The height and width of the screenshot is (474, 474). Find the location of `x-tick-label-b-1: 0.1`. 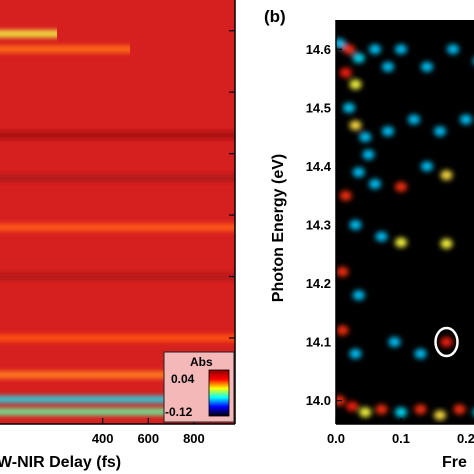

x-tick-label-b-1: 0.1 is located at coordinates (401, 438).